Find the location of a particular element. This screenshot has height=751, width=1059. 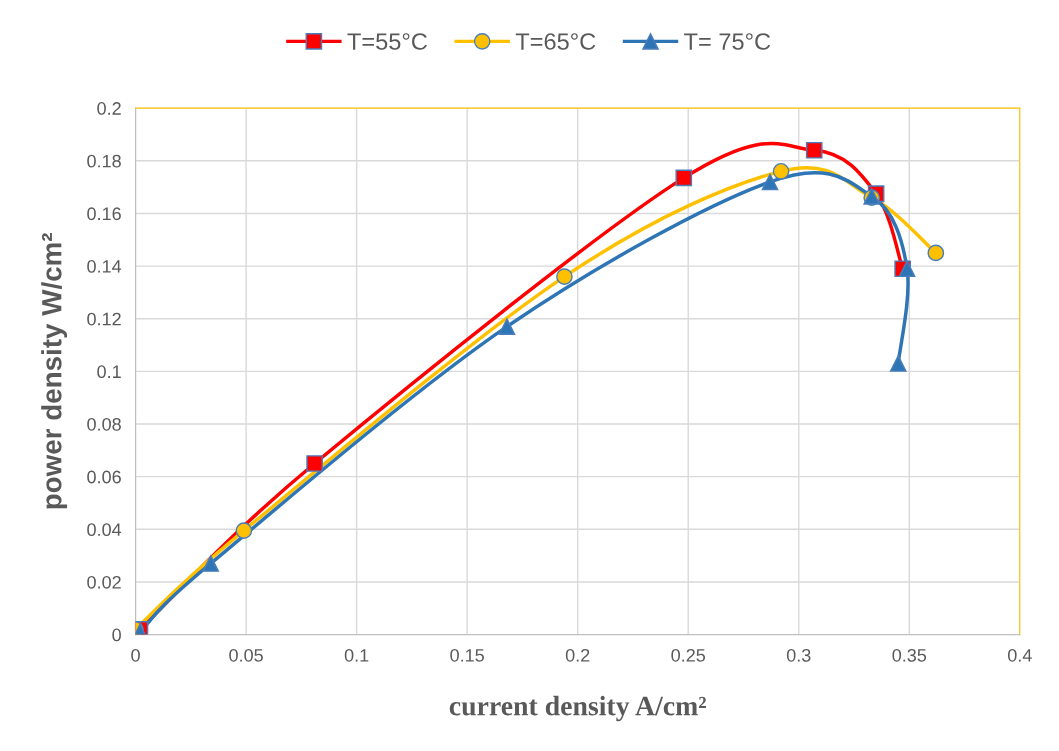

legend-label: T= 75°C is located at coordinates (727, 41).